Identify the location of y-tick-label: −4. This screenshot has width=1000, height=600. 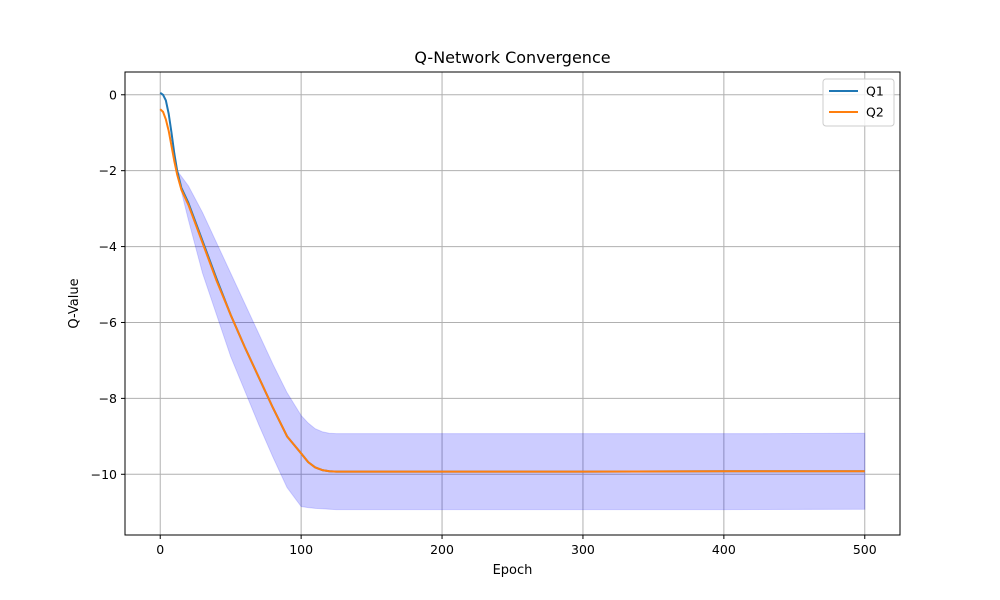
(108, 246).